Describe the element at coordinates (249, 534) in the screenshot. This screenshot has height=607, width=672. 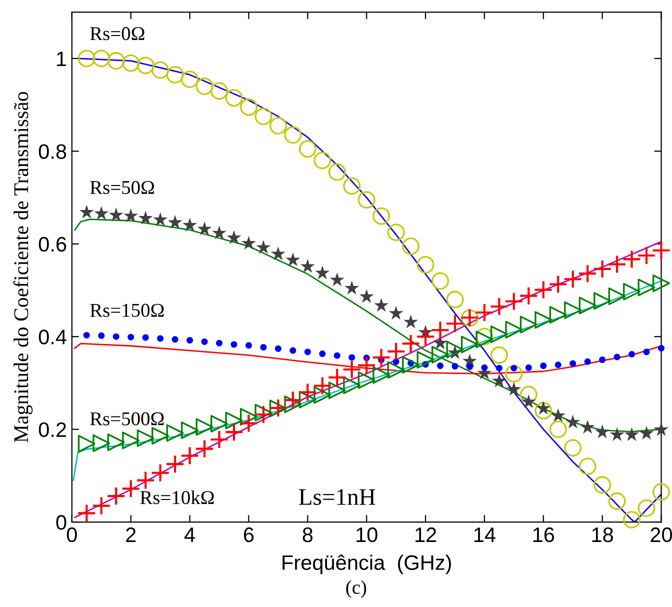
I see `x-tick-label: 6` at that location.